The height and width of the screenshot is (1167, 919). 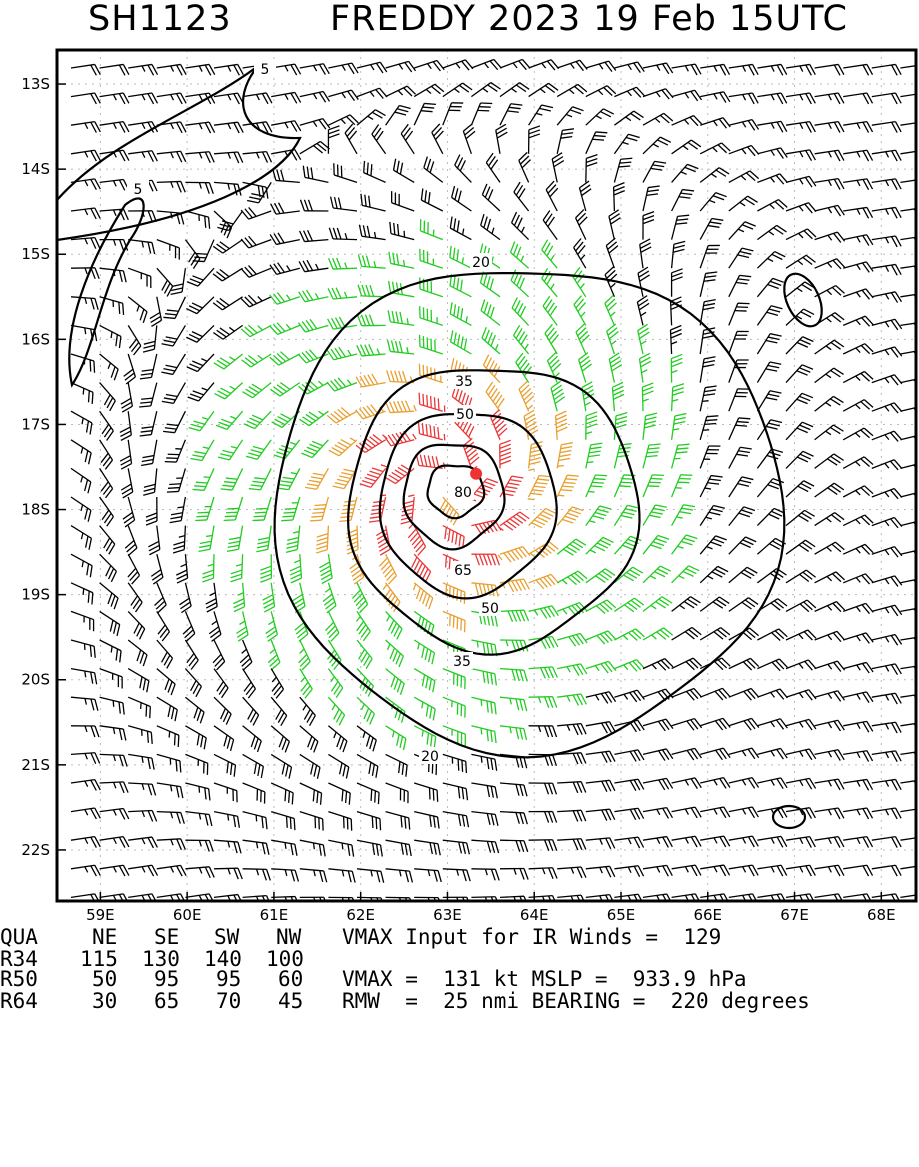 I want to click on info-label: QUA, so click(x=19, y=937).